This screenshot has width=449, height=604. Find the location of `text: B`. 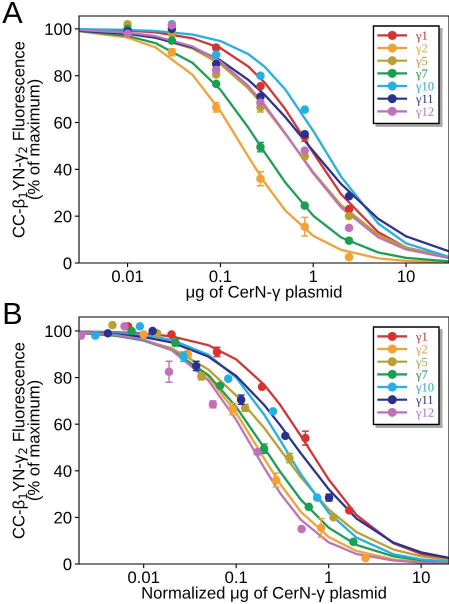

text: B is located at coordinates (13, 313).